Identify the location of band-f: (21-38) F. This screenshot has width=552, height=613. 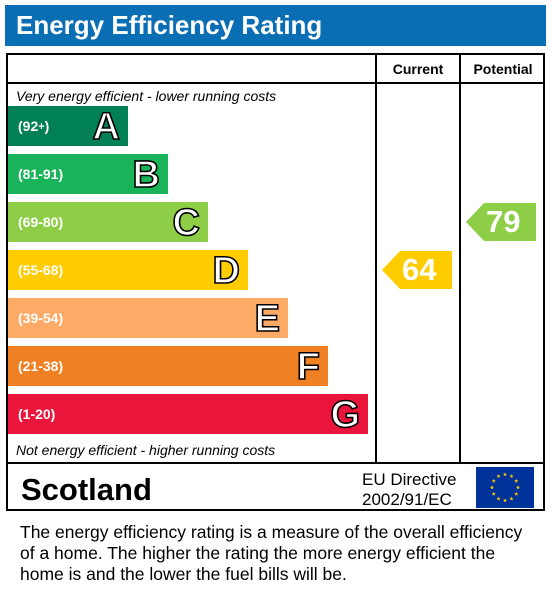
(168, 367).